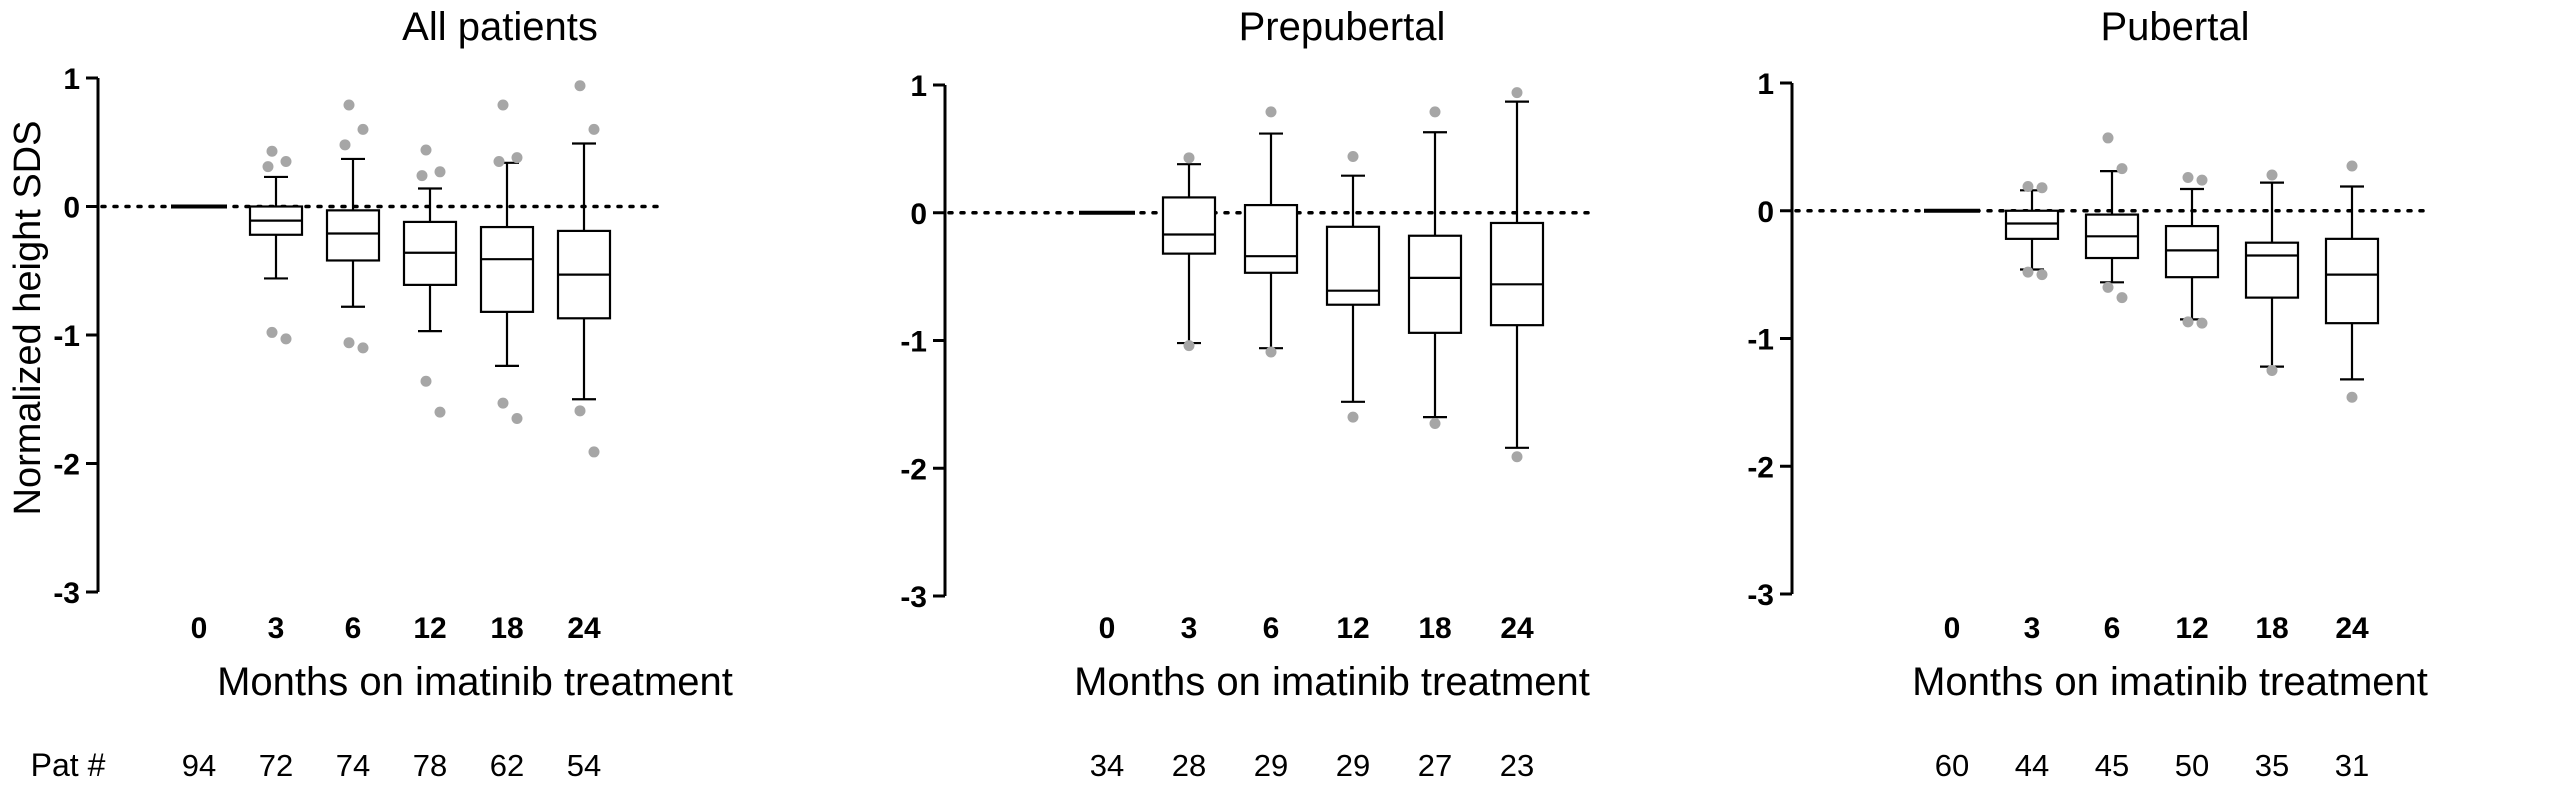 The width and height of the screenshot is (2554, 787). What do you see at coordinates (430, 765) in the screenshot?
I see `patient-count: 78` at bounding box center [430, 765].